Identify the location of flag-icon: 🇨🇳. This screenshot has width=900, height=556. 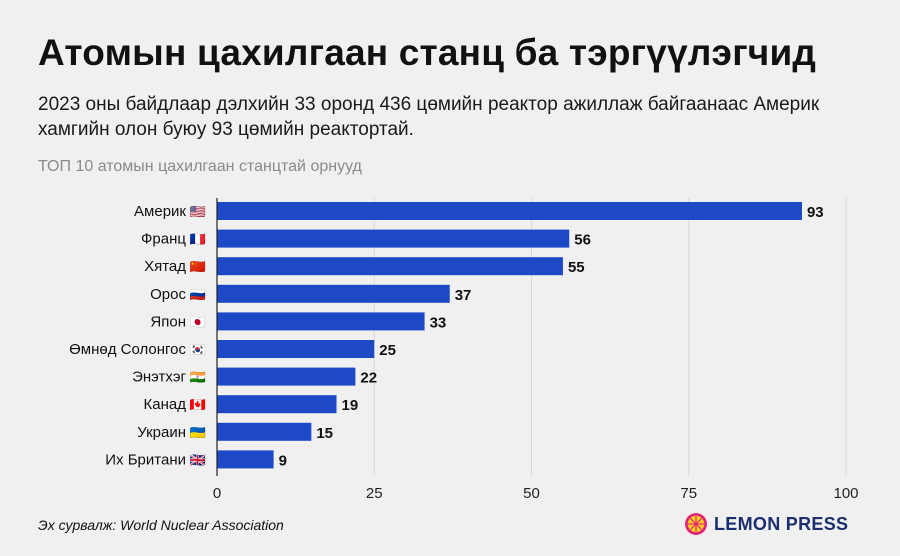
(198, 267).